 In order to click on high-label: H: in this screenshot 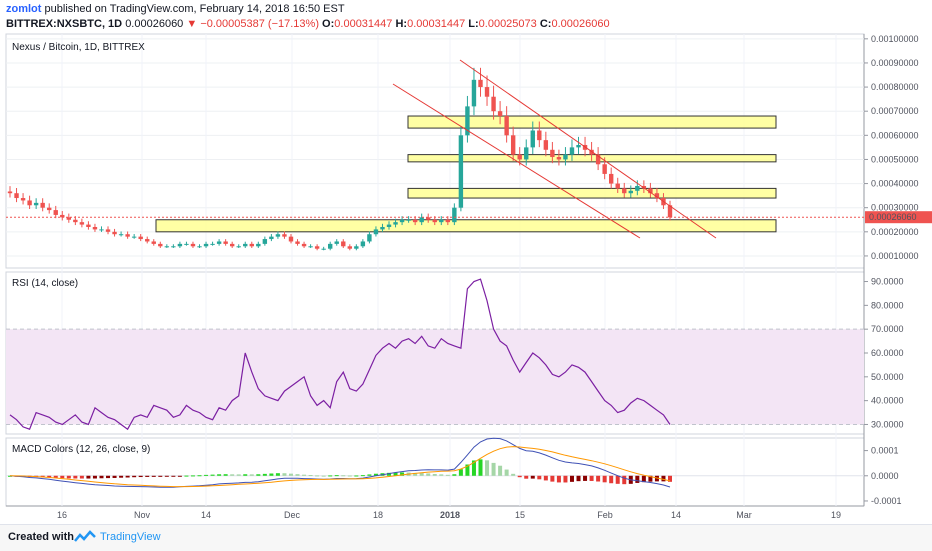, I will do `click(401, 24)`.